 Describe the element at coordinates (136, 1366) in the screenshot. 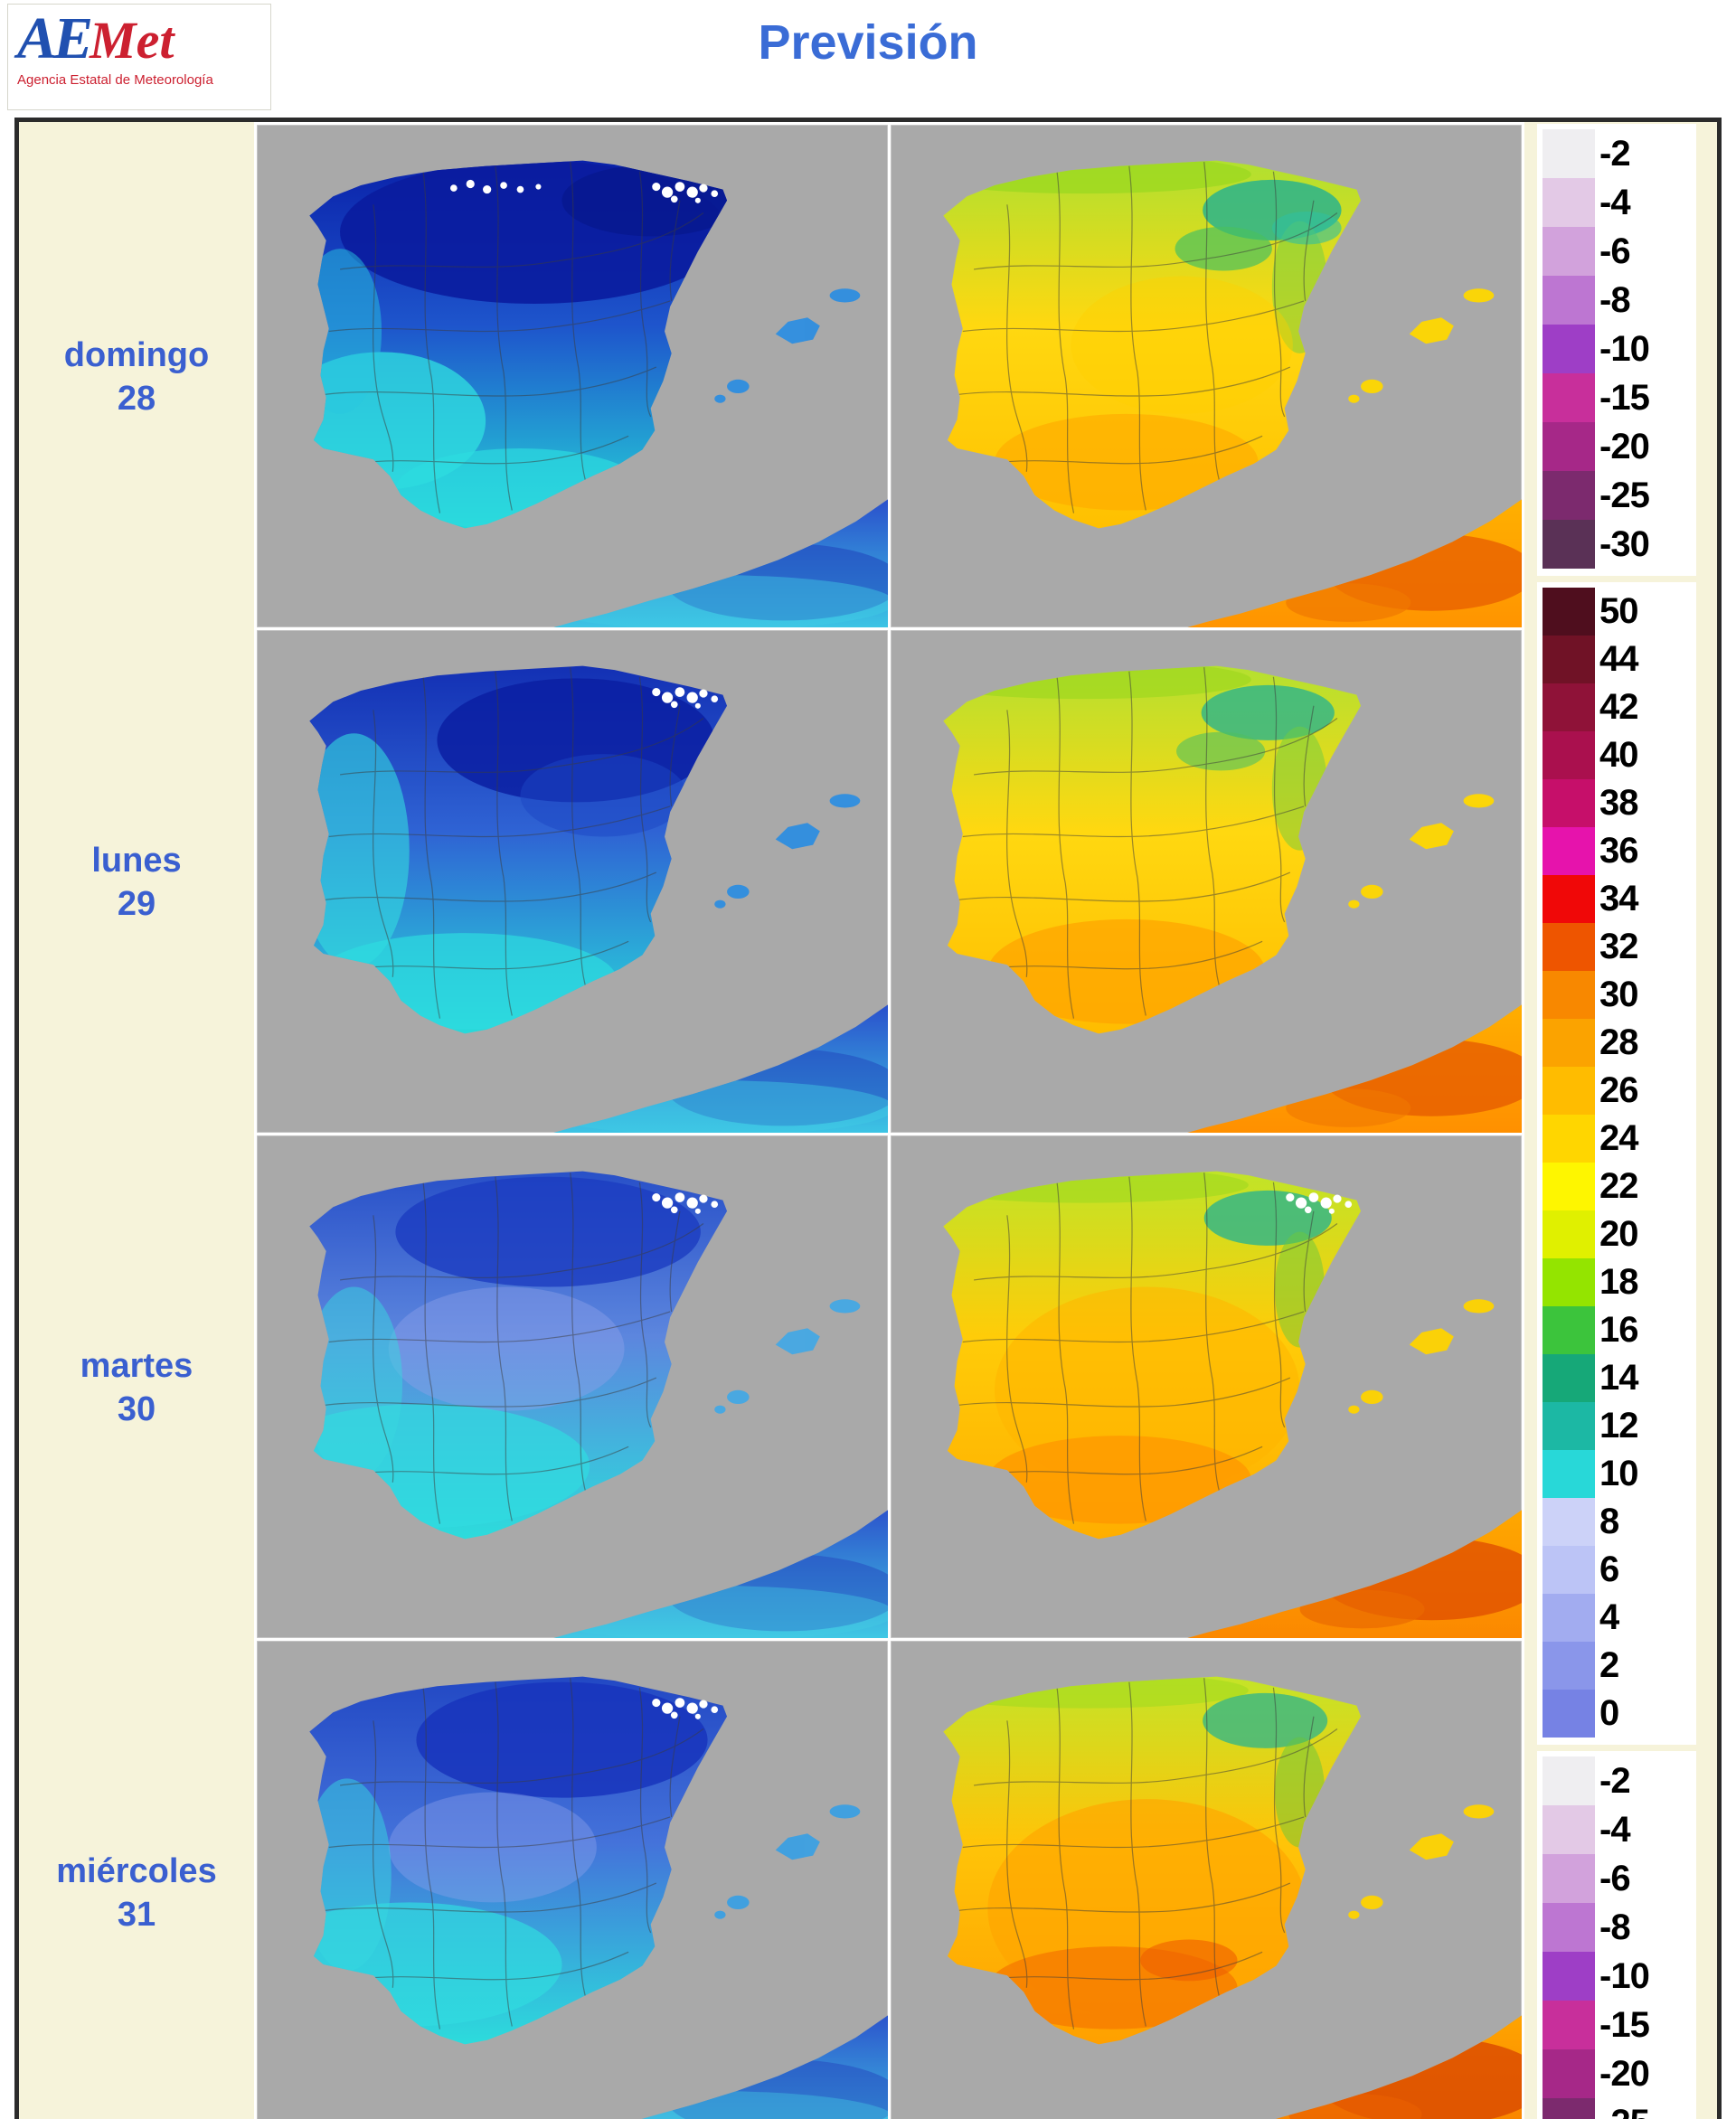

I see `day-name: martes` at that location.